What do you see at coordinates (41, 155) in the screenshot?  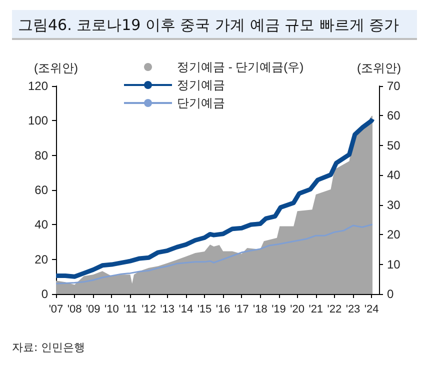 I see `y-tick-label: 80` at bounding box center [41, 155].